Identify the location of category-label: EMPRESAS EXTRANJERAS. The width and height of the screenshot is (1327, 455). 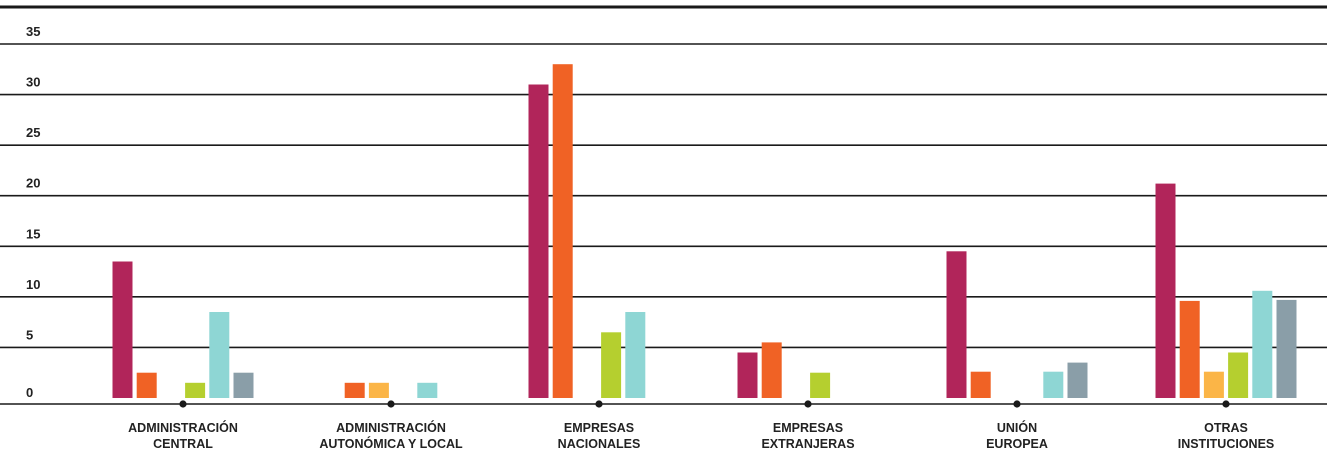
(807, 436).